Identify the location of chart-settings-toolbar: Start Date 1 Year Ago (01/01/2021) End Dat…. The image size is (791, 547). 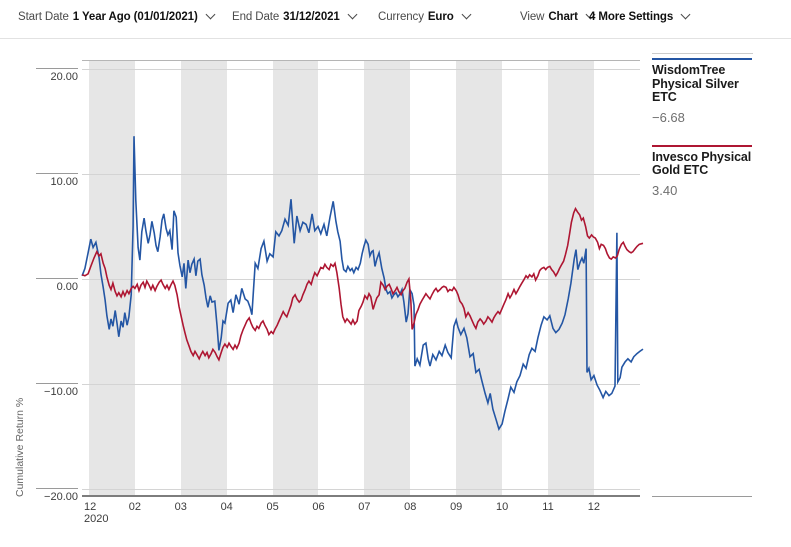
(395, 19).